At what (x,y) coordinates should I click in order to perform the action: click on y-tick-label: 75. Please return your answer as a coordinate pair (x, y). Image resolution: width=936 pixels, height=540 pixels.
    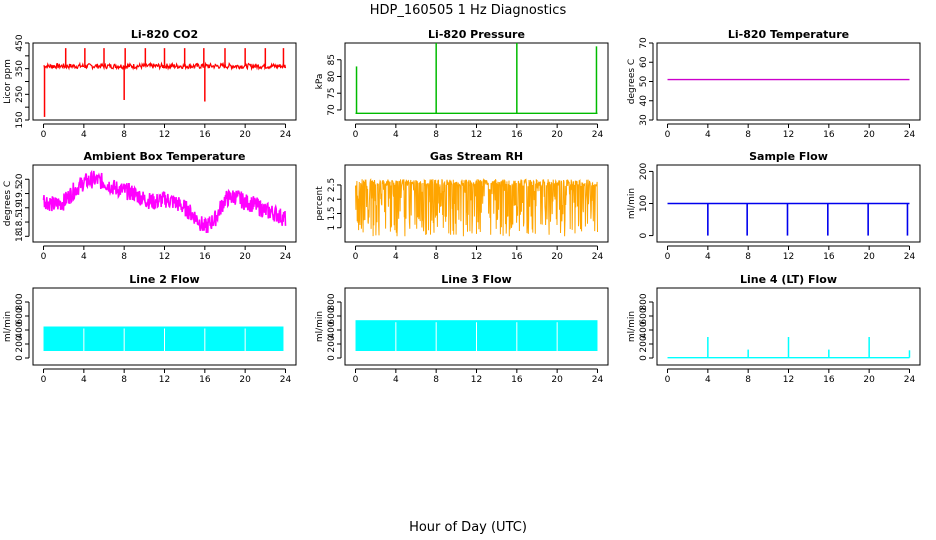
    Looking at the image, I should click on (332, 92).